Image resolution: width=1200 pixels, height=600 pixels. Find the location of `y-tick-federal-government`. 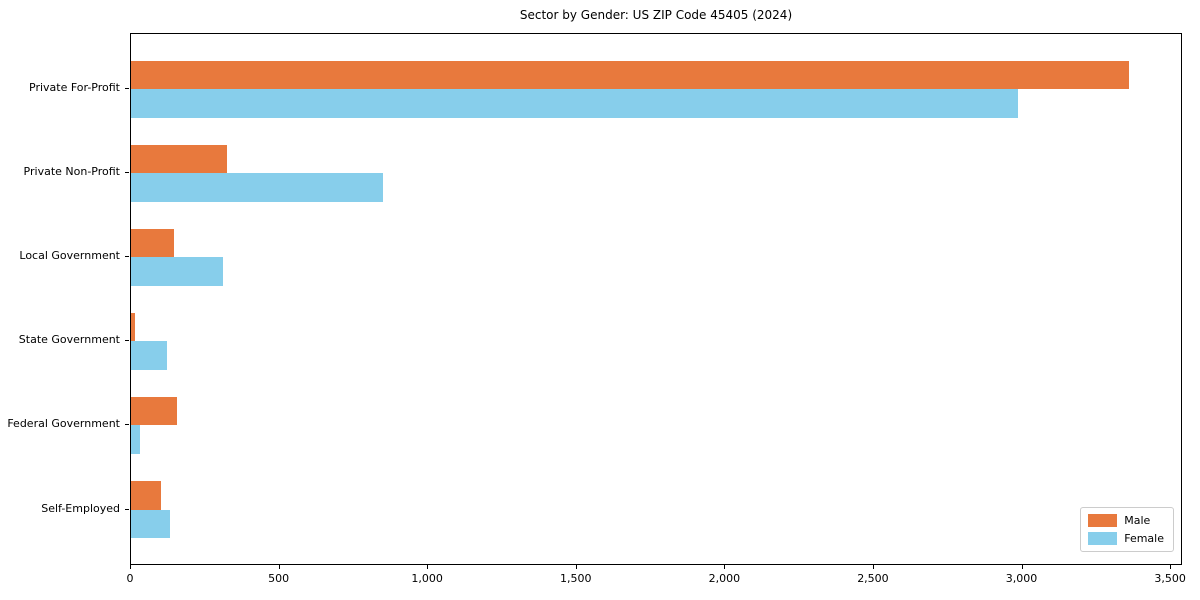

y-tick-federal-government is located at coordinates (127, 425).